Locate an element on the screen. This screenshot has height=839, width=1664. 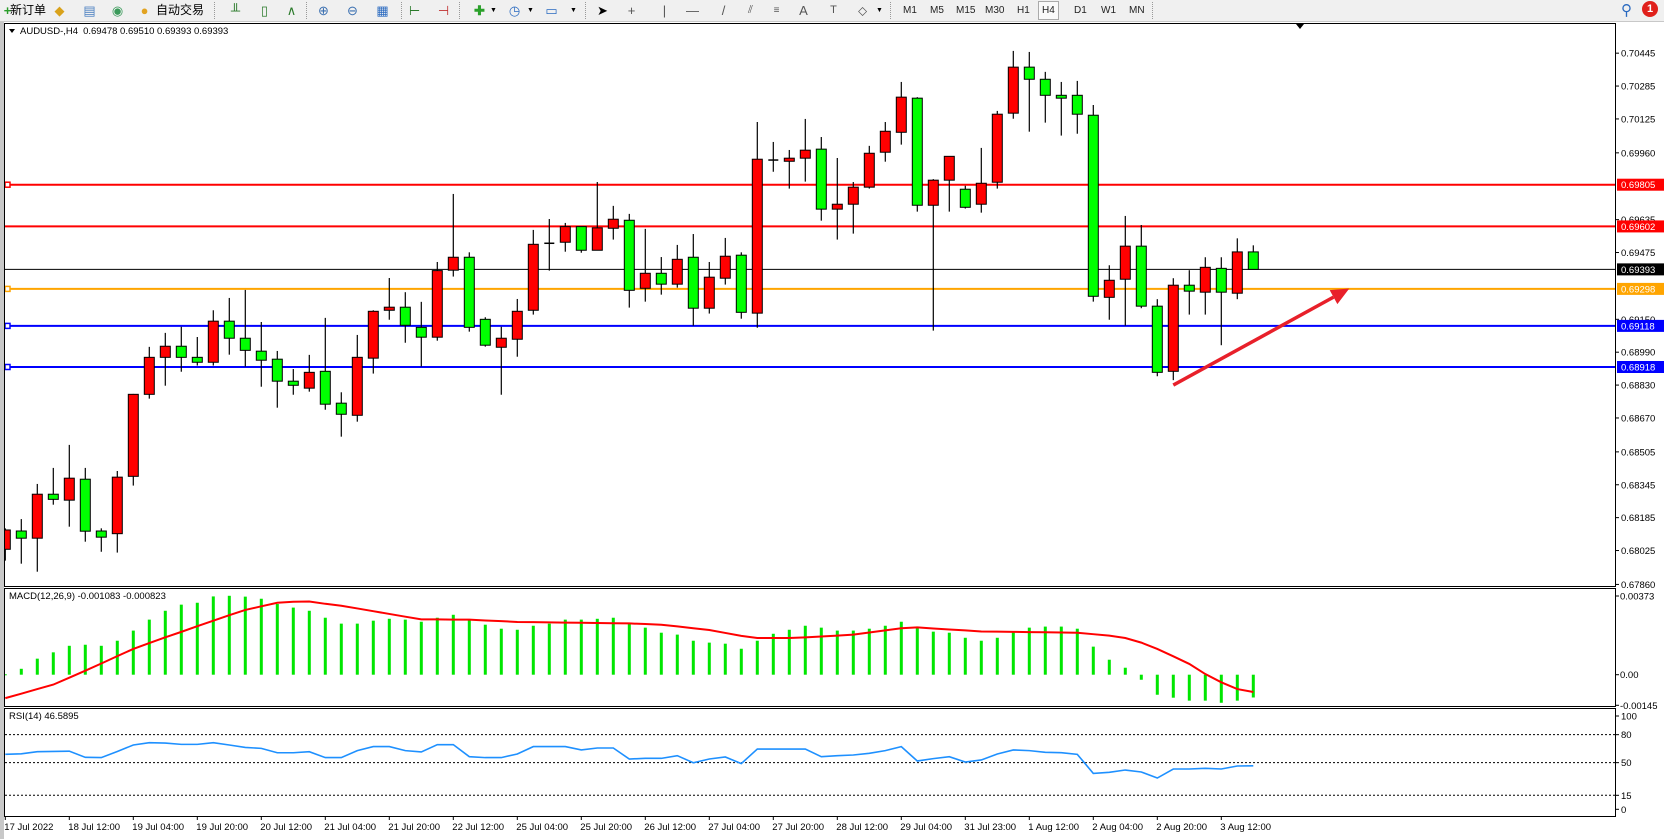
search-icon: ⚲ is located at coordinates (1626, 10).